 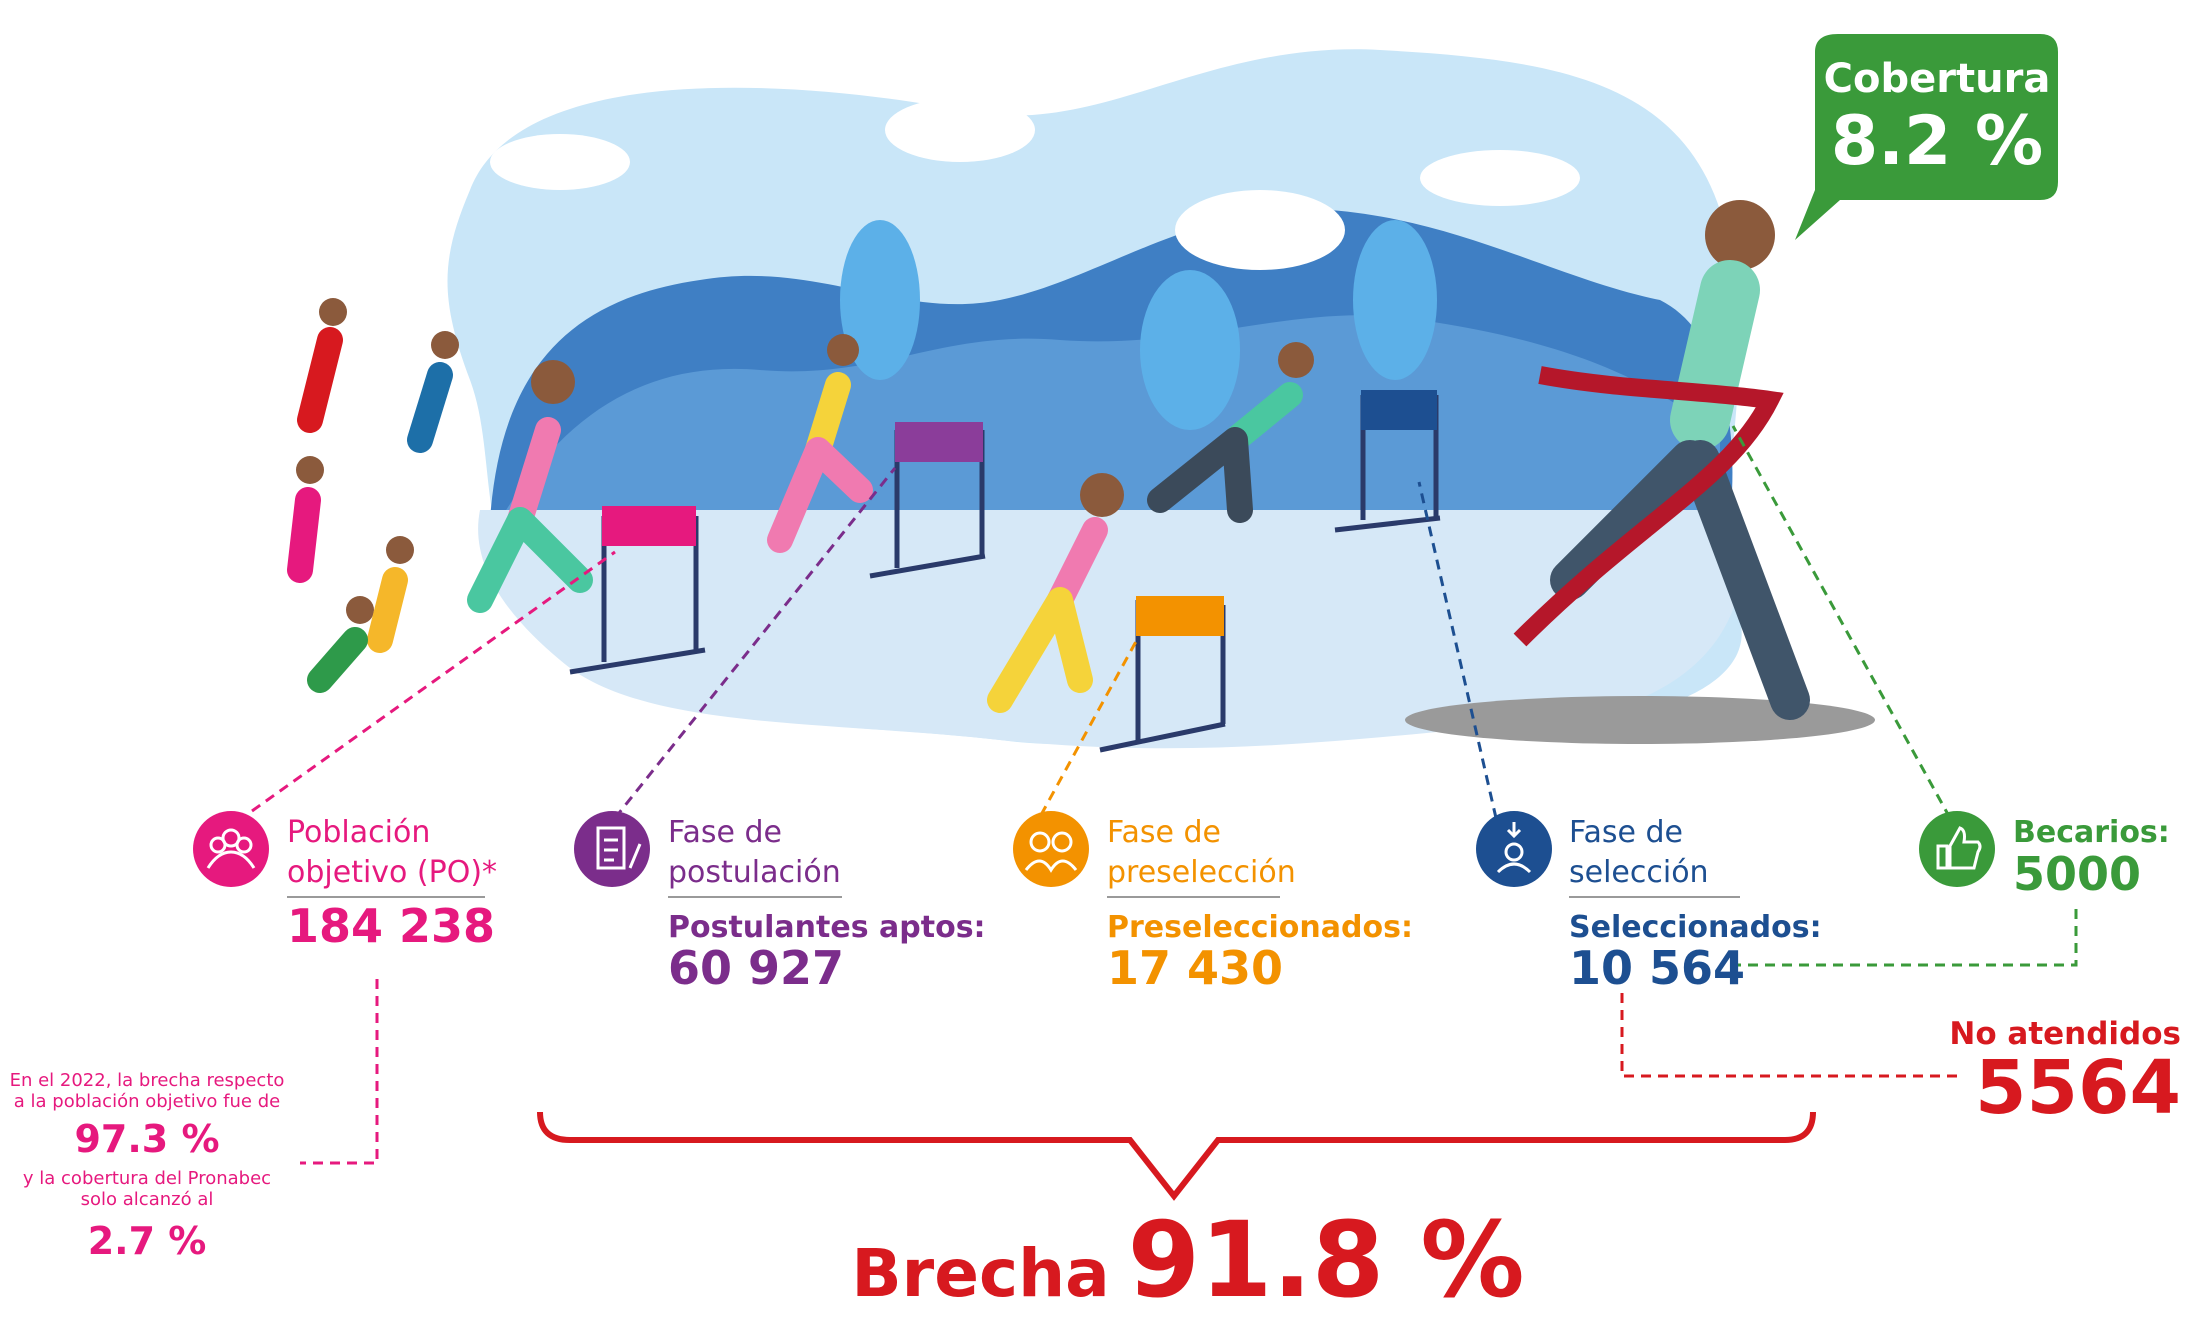 I want to click on note-line: solo alcanzó al, so click(x=147, y=1199).